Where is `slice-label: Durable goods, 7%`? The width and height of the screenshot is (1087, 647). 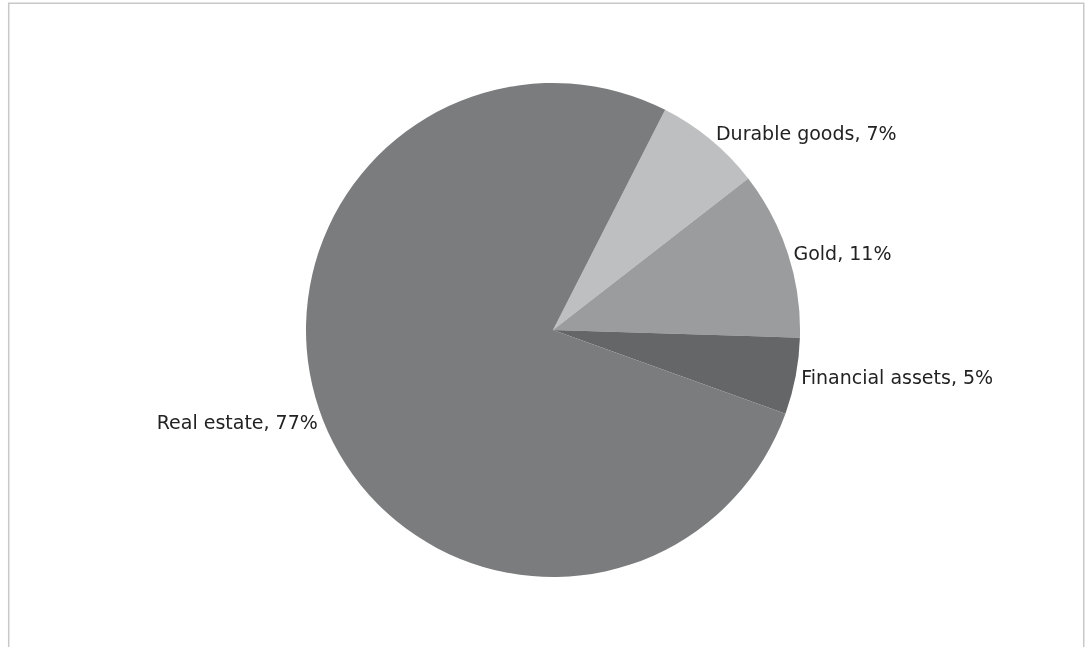 slice-label: Durable goods, 7% is located at coordinates (806, 133).